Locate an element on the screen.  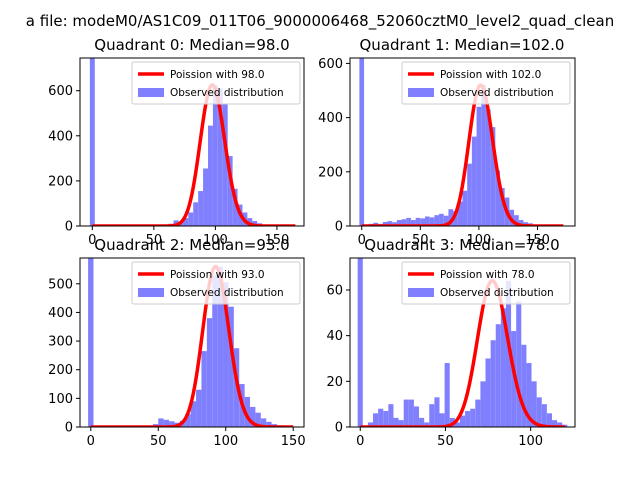
quadrant-2-xtick-label: 150 is located at coordinates (293, 441).